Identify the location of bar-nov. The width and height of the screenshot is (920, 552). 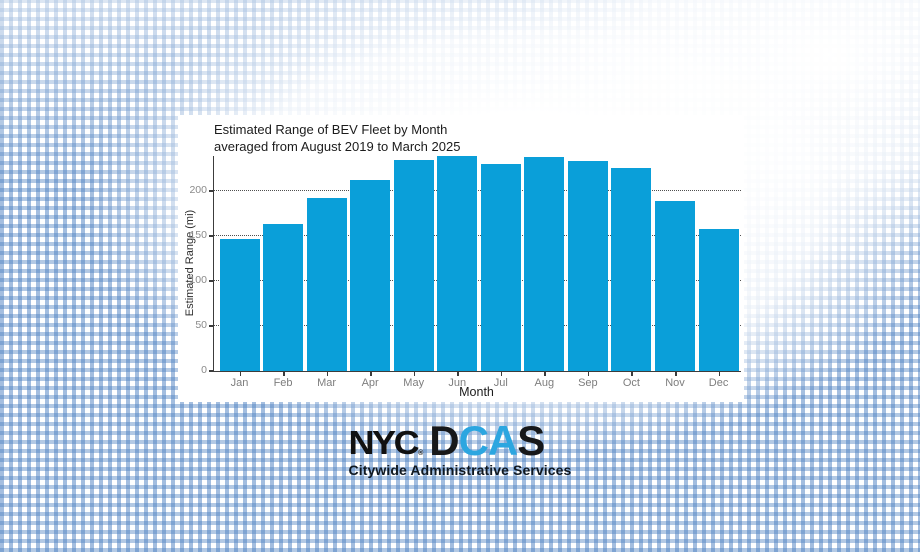
(675, 285).